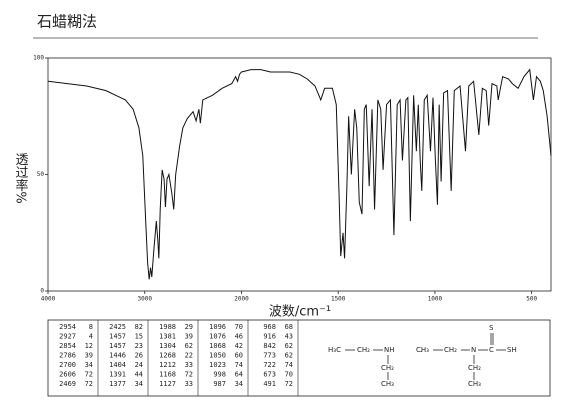  Describe the element at coordinates (91, 327) in the screenshot. I see `peak-transmittance: 8` at that location.